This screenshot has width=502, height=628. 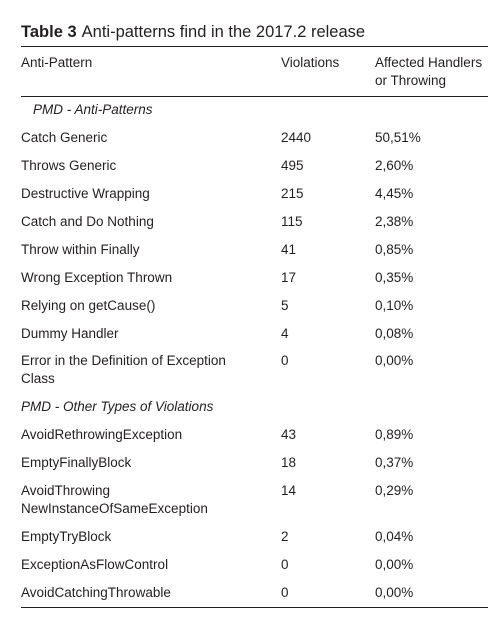 I want to click on row-violations: 18, so click(x=289, y=462).